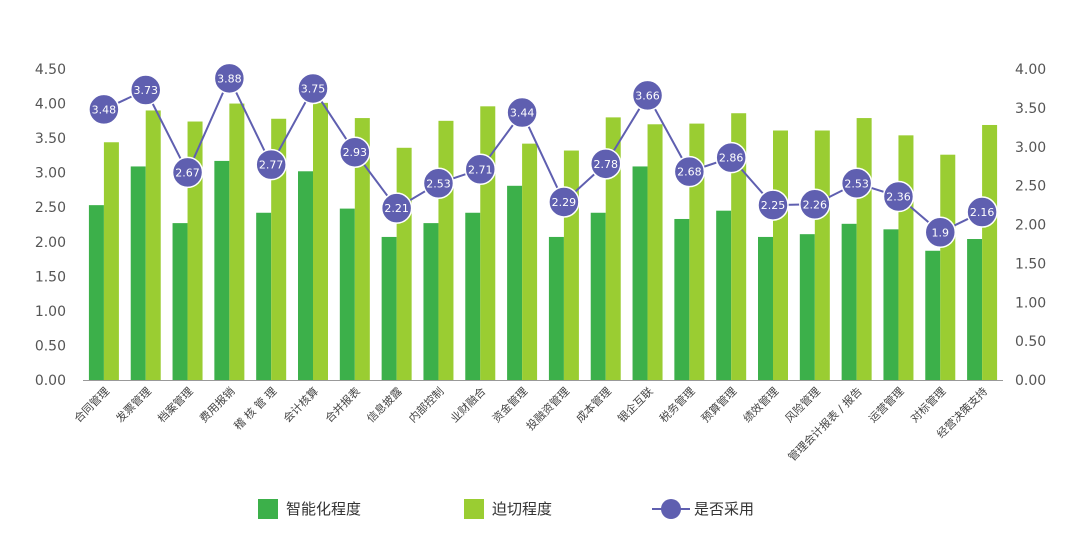 This screenshot has height=542, width=1080. I want to click on adoption-point-label: 3.73, so click(145, 90).